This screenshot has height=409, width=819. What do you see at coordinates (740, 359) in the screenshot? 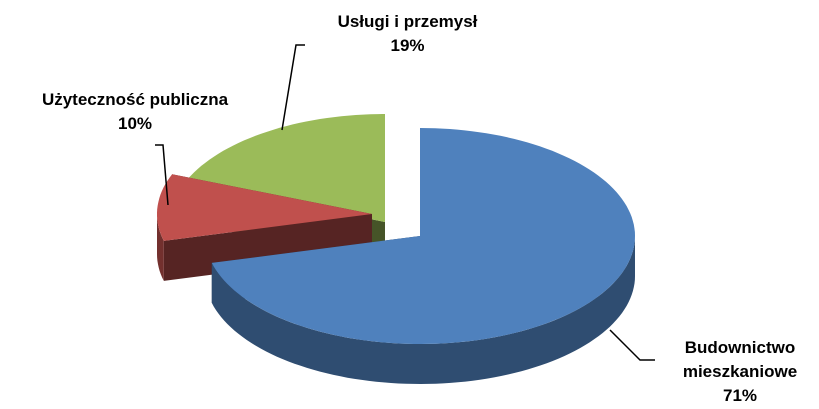
I see `category-label: Budownictwo mieszkaniowe` at bounding box center [740, 359].